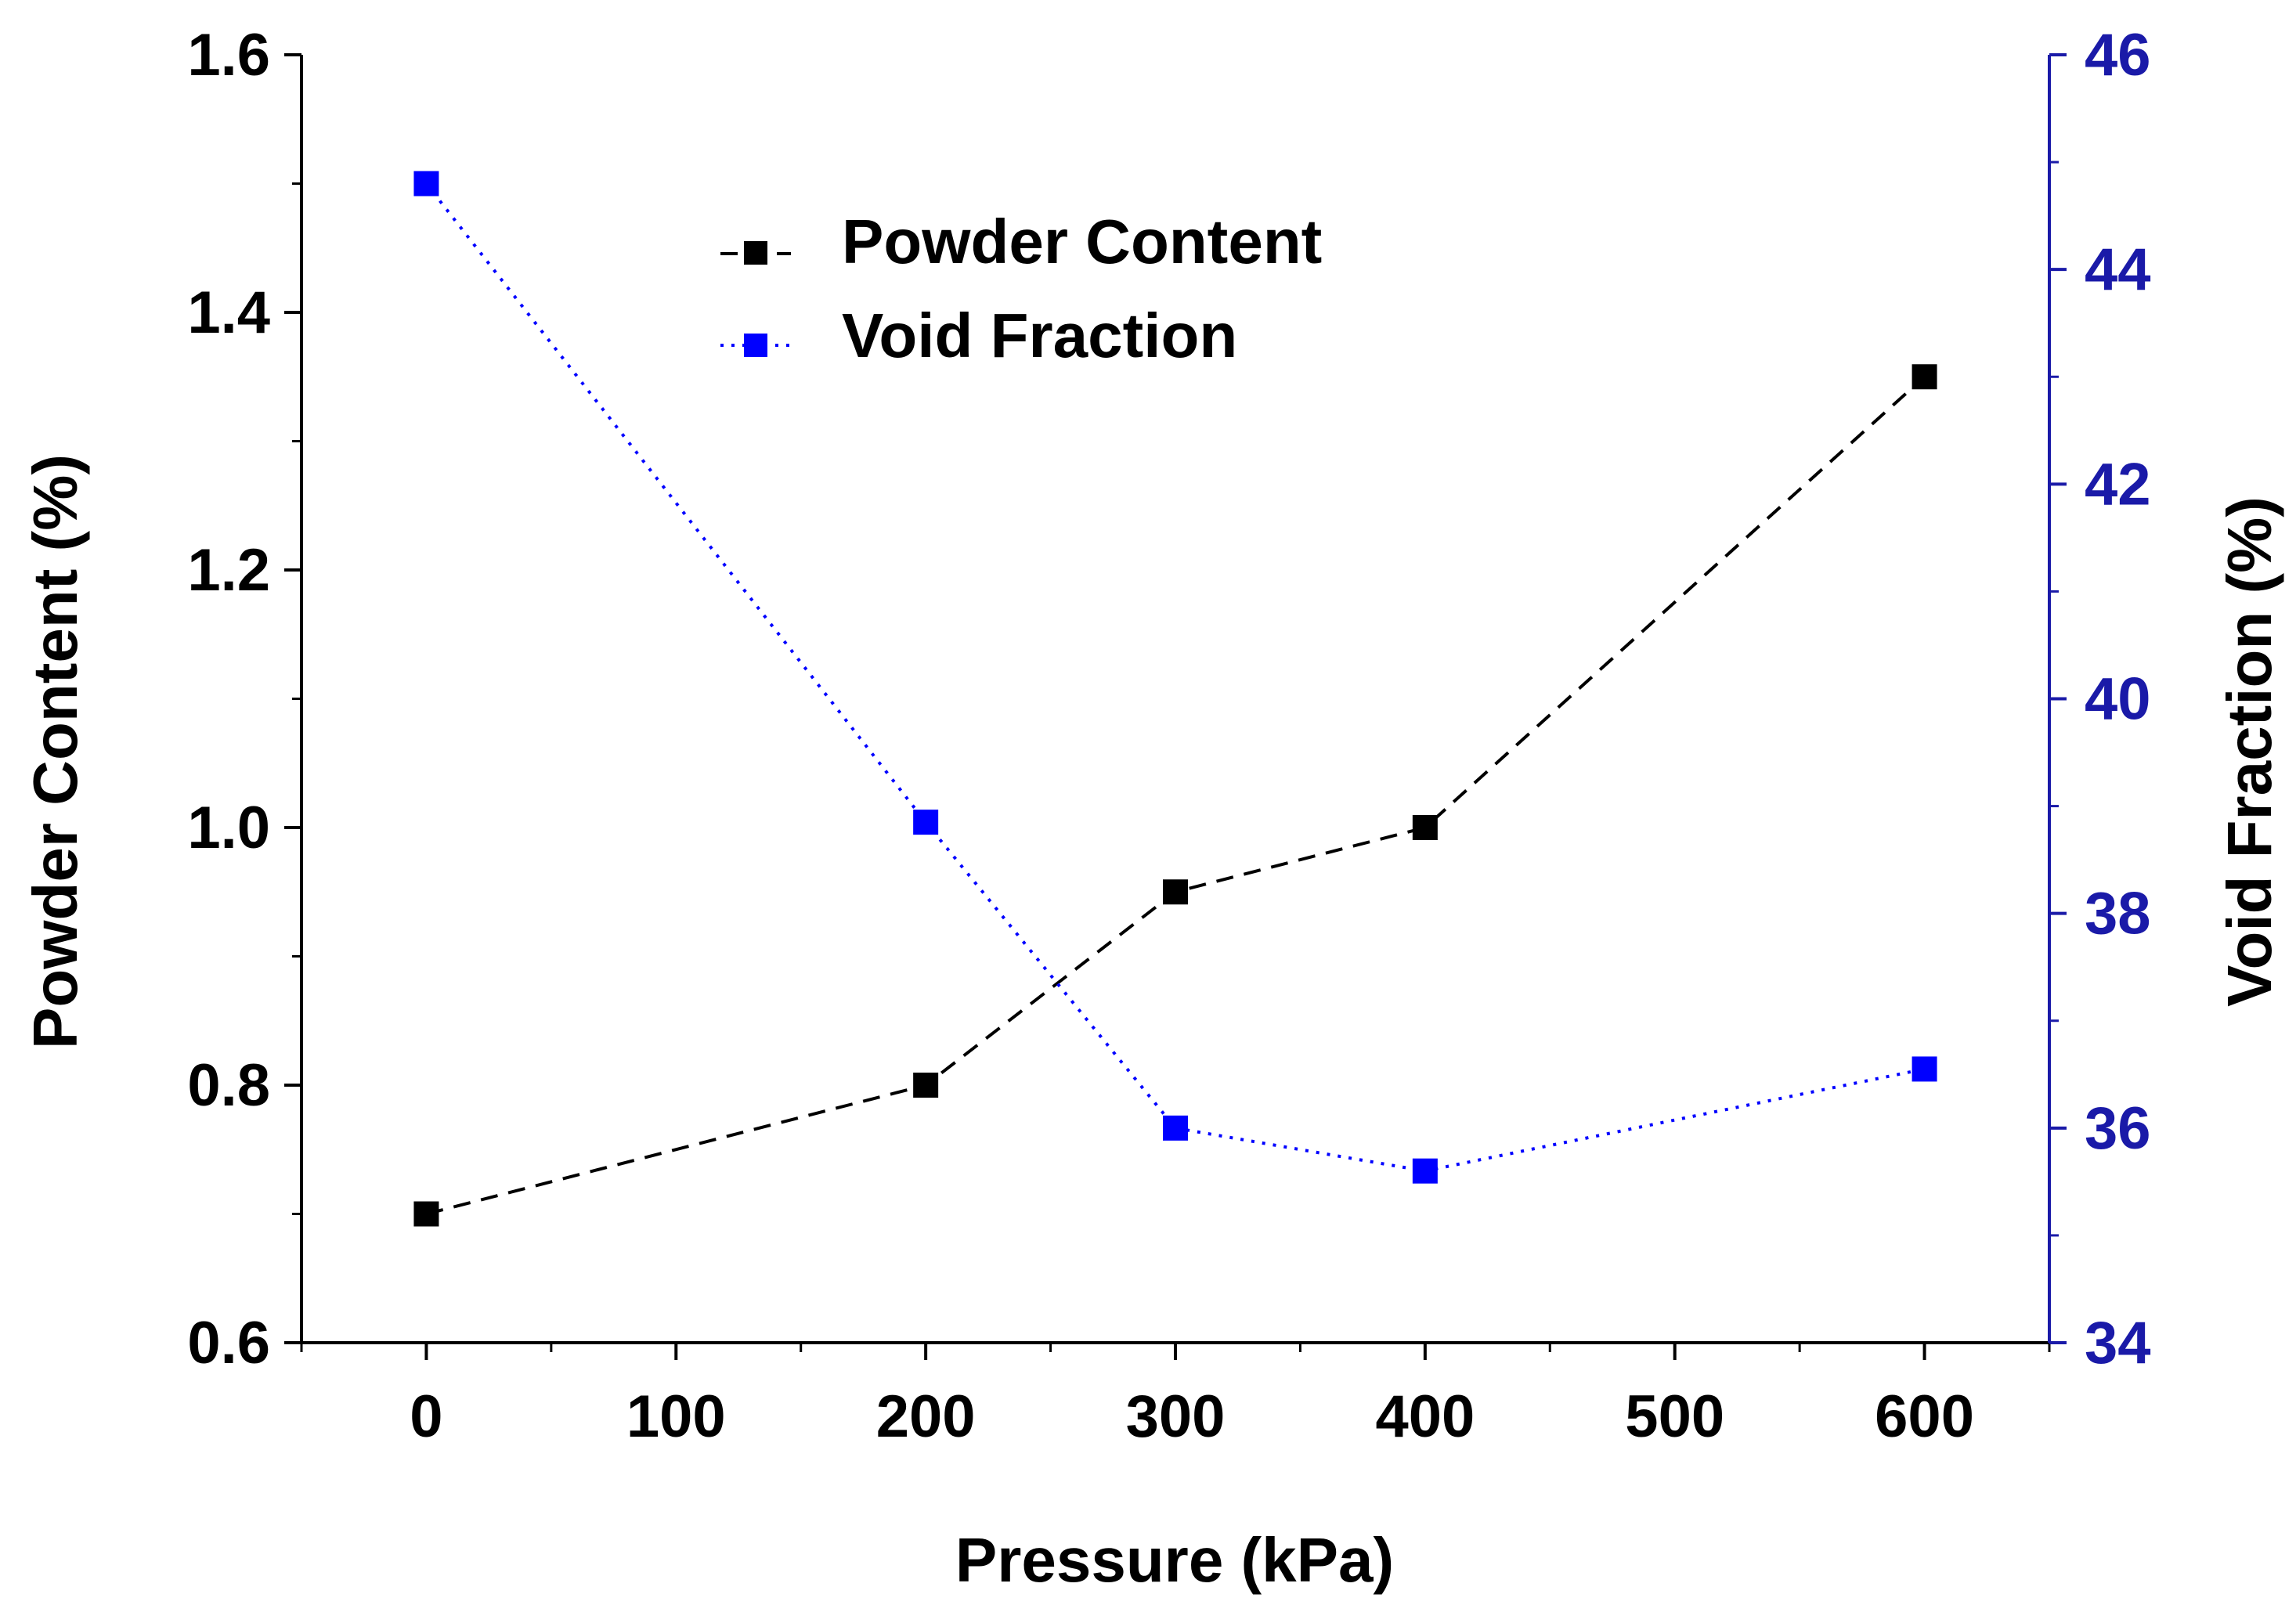 This screenshot has height=1605, width=2296. Describe the element at coordinates (55, 751) in the screenshot. I see `y-axis-title: Powder Content (%)` at that location.